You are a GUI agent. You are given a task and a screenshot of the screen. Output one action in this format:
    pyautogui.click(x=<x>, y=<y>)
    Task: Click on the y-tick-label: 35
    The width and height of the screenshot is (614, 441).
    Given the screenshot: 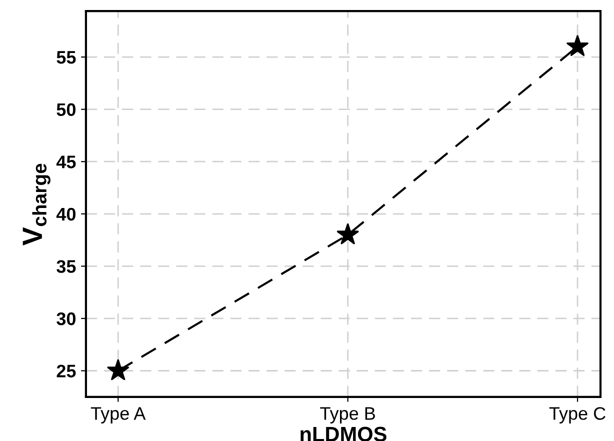 What is the action you would take?
    pyautogui.click(x=66, y=266)
    